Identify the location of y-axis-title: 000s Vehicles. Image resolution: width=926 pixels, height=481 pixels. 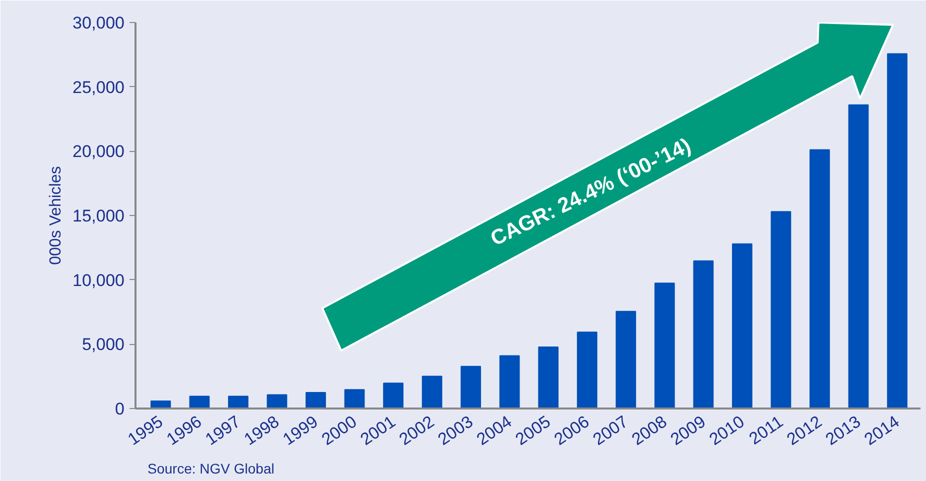
(56, 215).